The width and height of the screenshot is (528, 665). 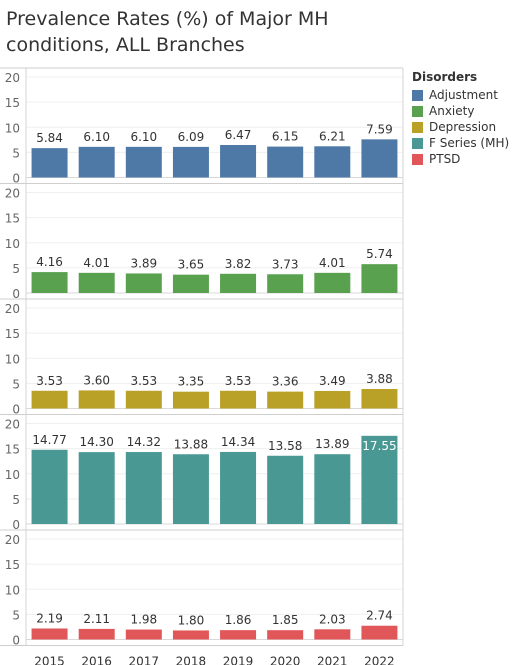 What do you see at coordinates (191, 660) in the screenshot?
I see `x-tick-label: 2018` at bounding box center [191, 660].